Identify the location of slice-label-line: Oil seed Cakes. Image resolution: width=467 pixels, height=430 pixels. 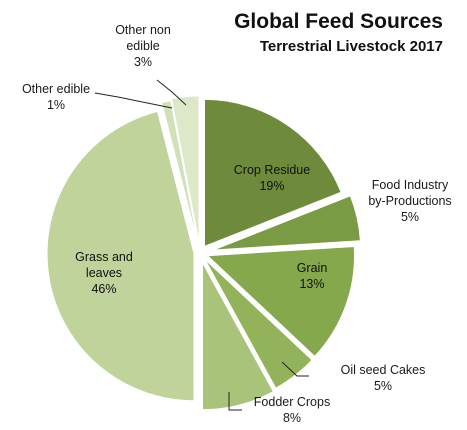
(383, 370).